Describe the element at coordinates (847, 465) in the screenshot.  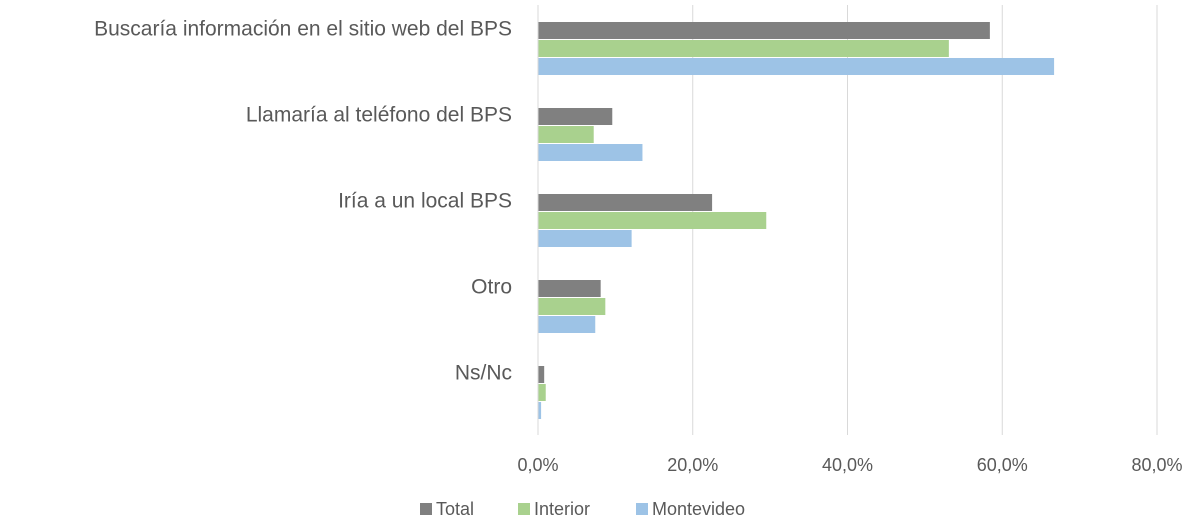
I see `x-tick-label: 40,0%` at that location.